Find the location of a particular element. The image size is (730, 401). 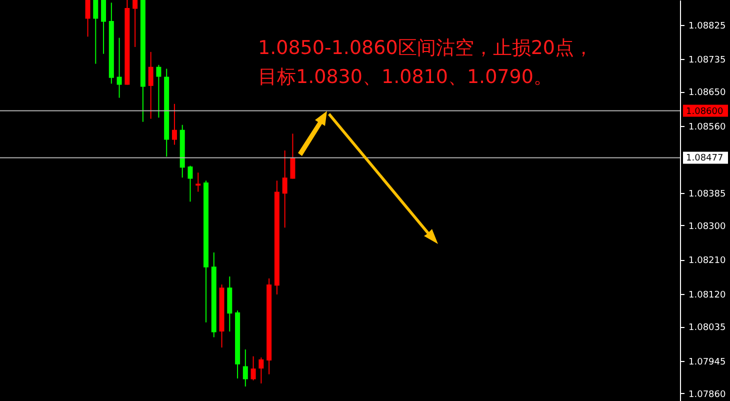

ref-line-label: 1.08600 is located at coordinates (705, 111).